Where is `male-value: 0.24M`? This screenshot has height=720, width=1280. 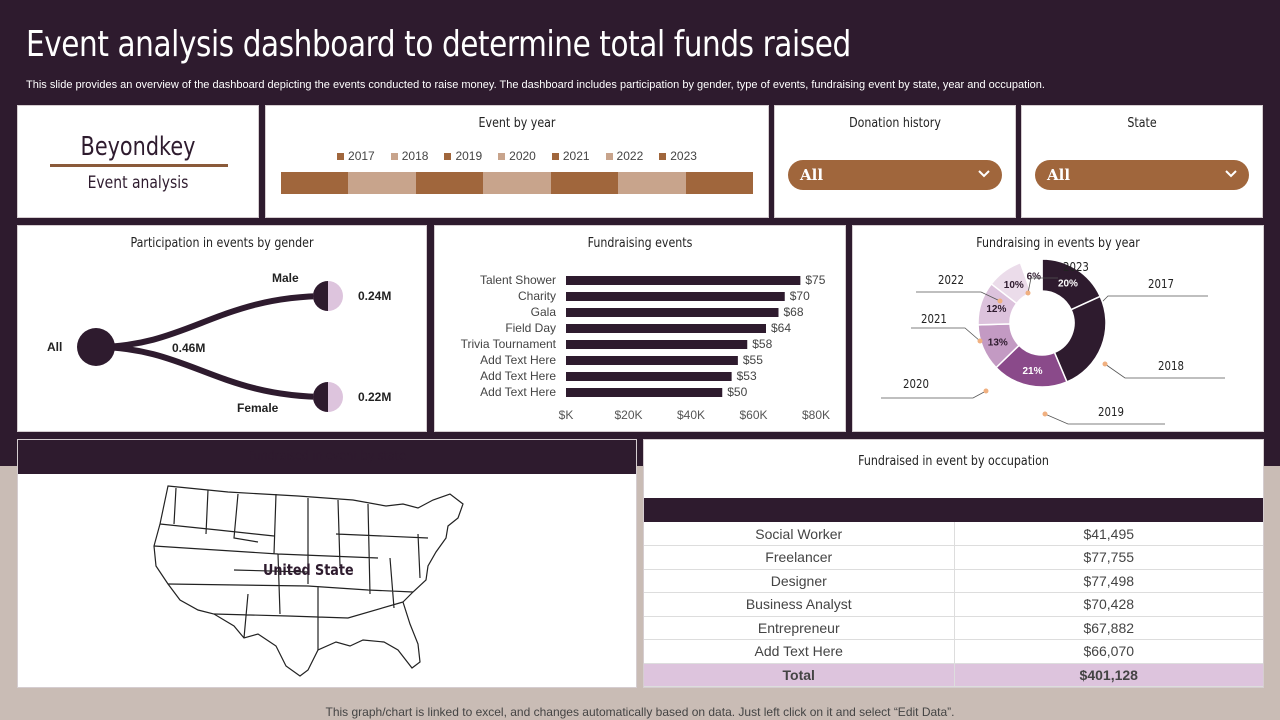 male-value: 0.24M is located at coordinates (374, 296).